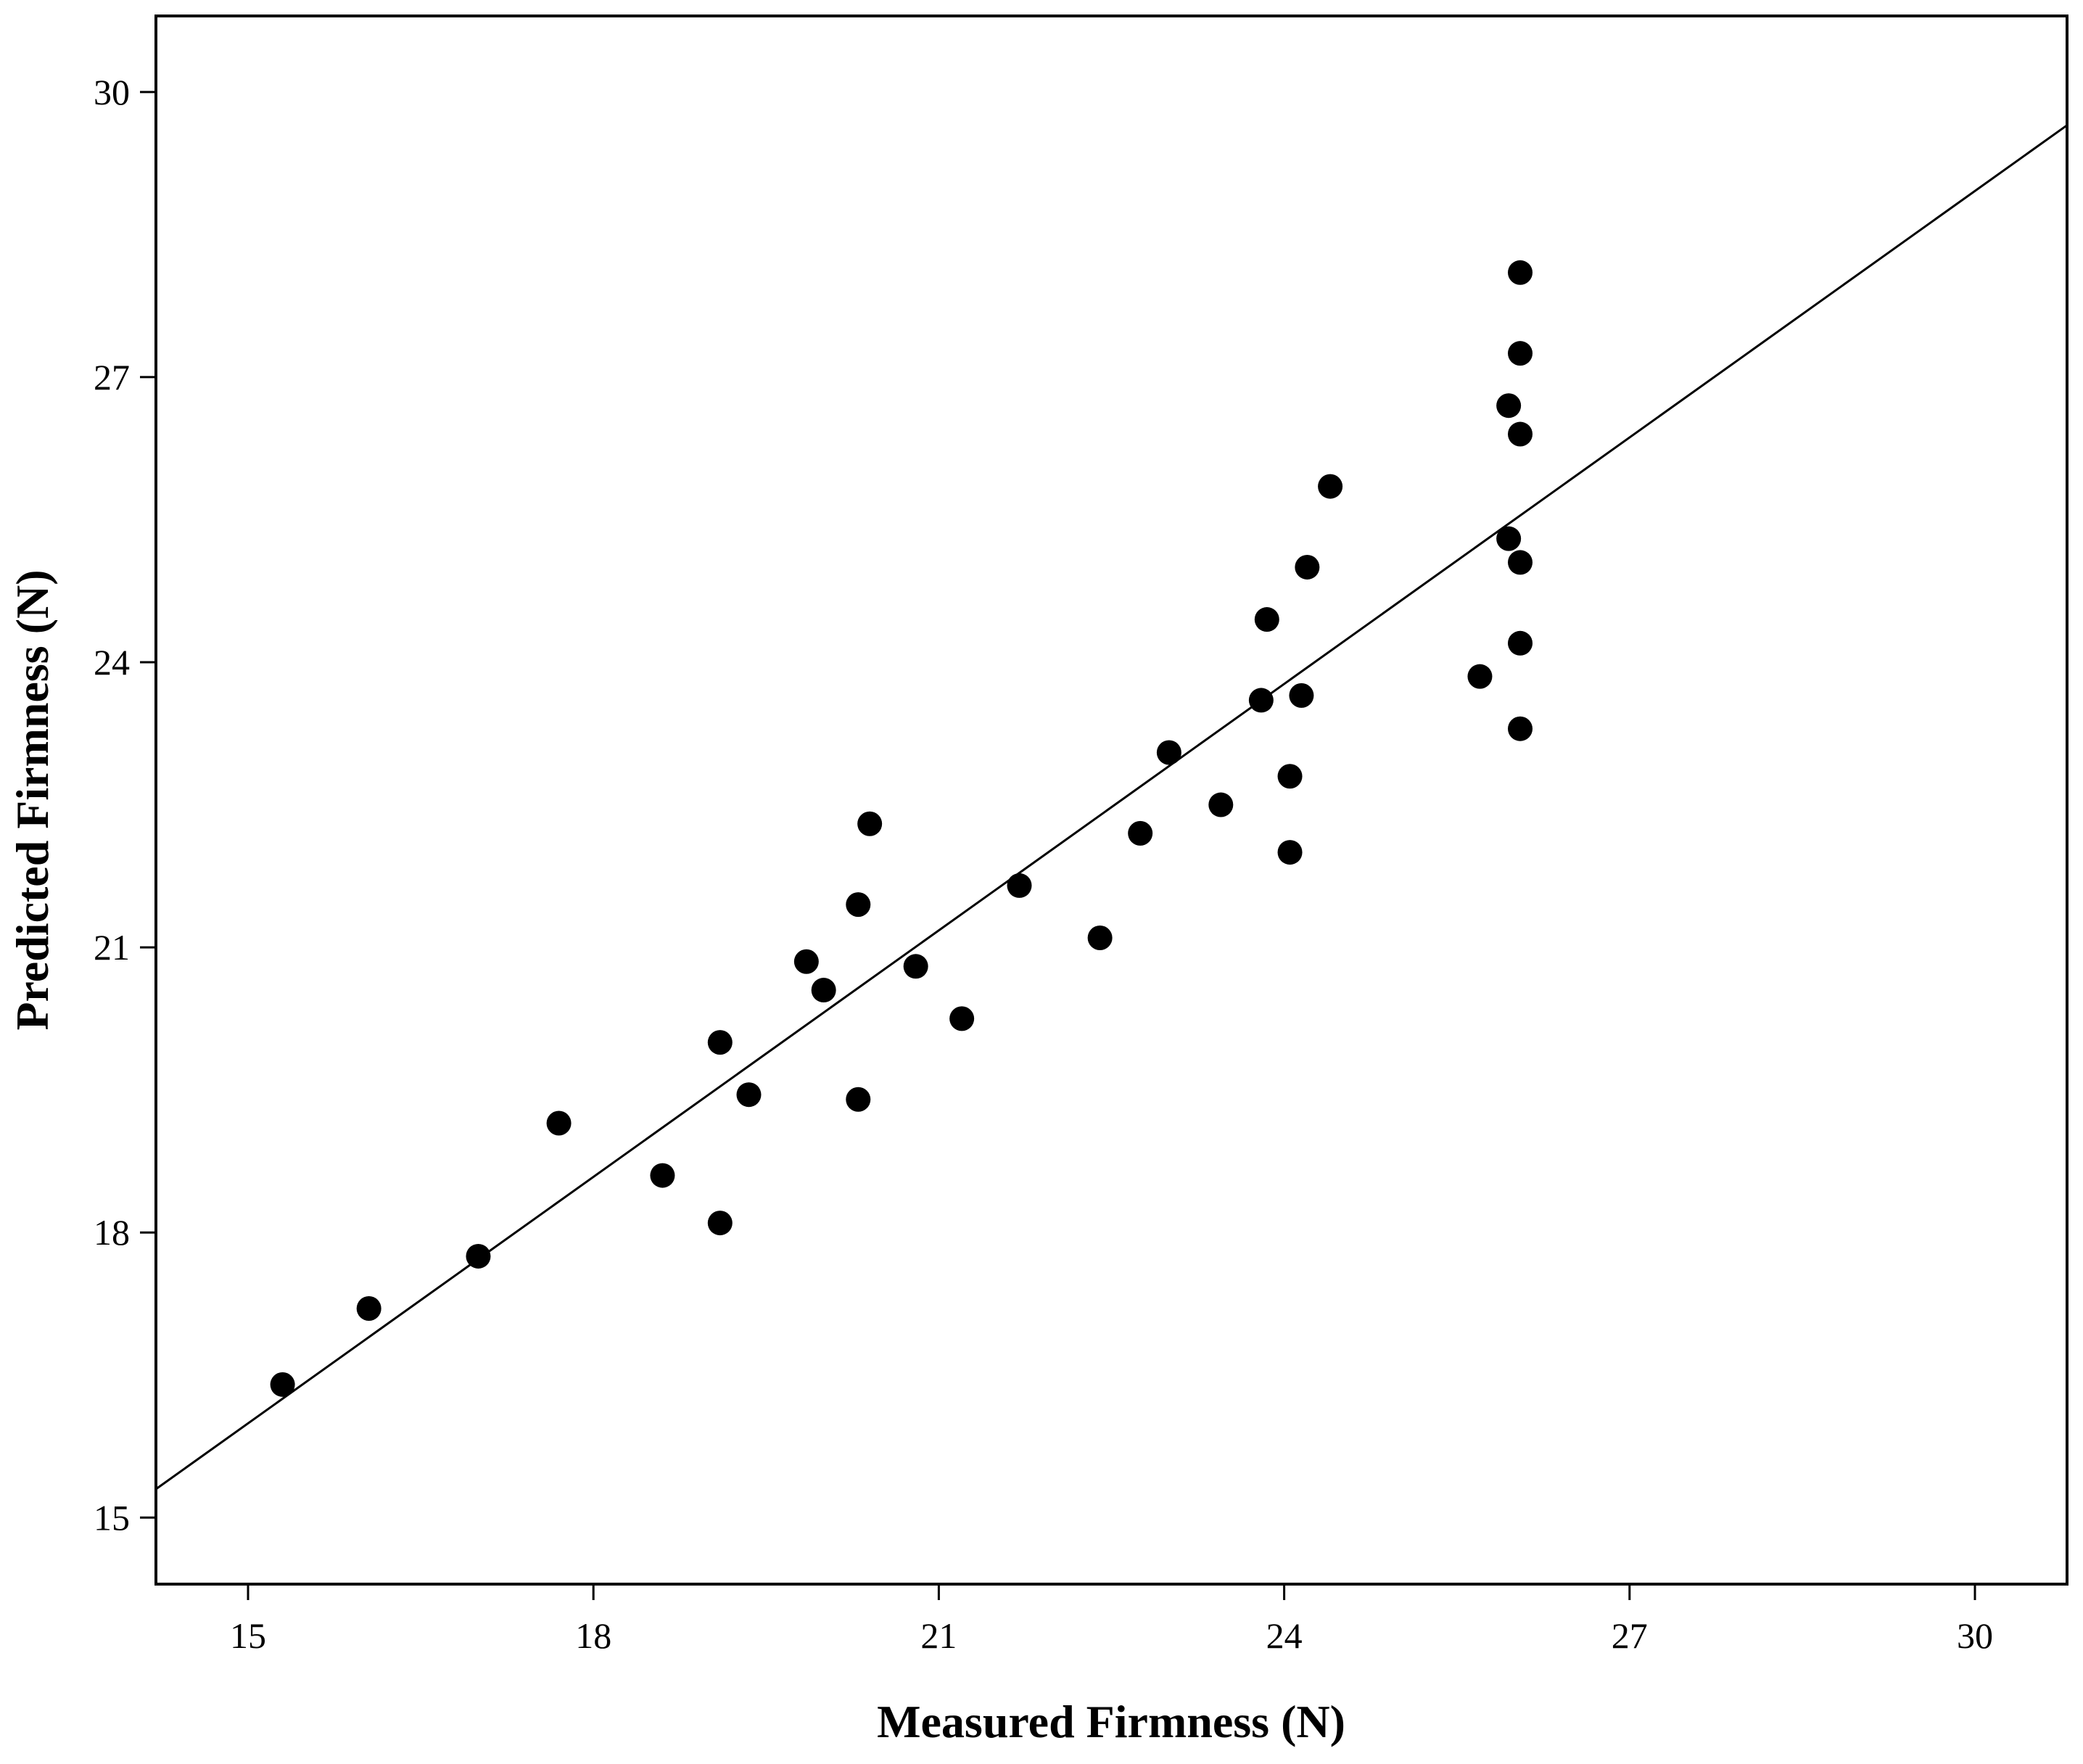 The width and height of the screenshot is (2083, 1764). I want to click on y-tick-label: 15, so click(112, 1517).